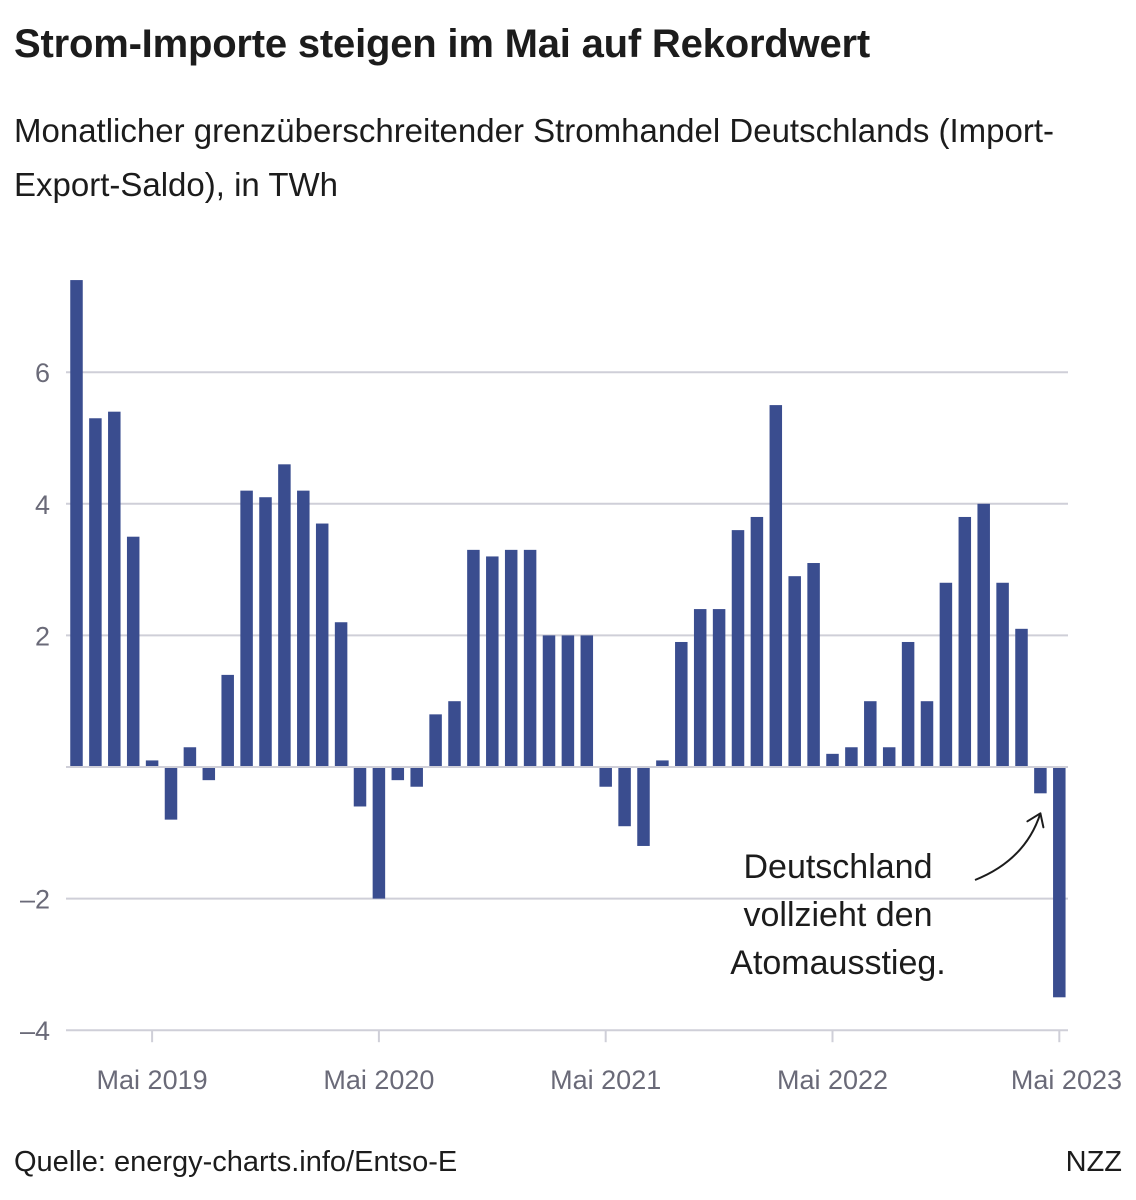  I want to click on x-tick-label: Mai 2023, so click(1066, 1080).